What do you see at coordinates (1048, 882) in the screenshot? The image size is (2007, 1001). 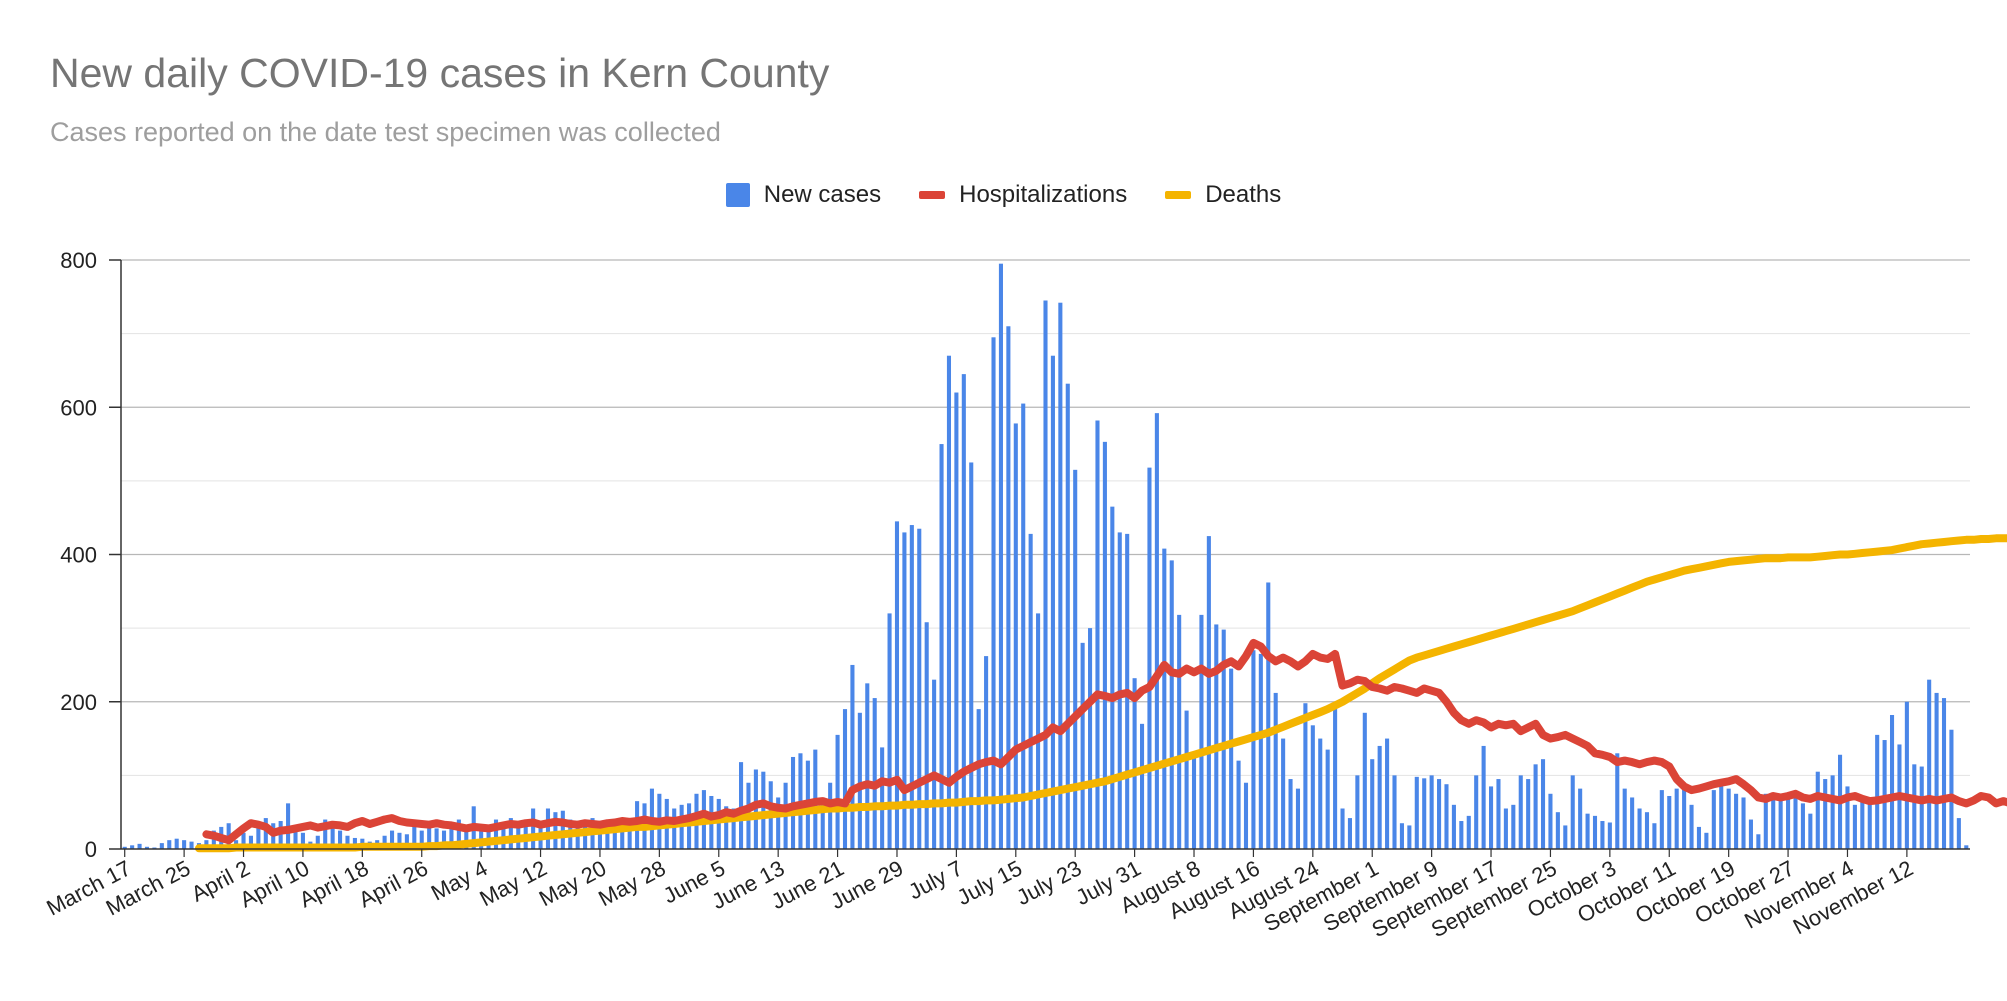 I see `x-tick-label: July 23` at bounding box center [1048, 882].